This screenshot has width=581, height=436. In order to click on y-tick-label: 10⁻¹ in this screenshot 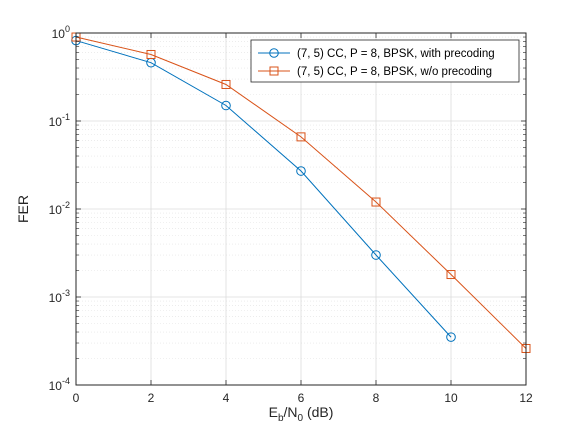, I will do `click(59, 120)`.